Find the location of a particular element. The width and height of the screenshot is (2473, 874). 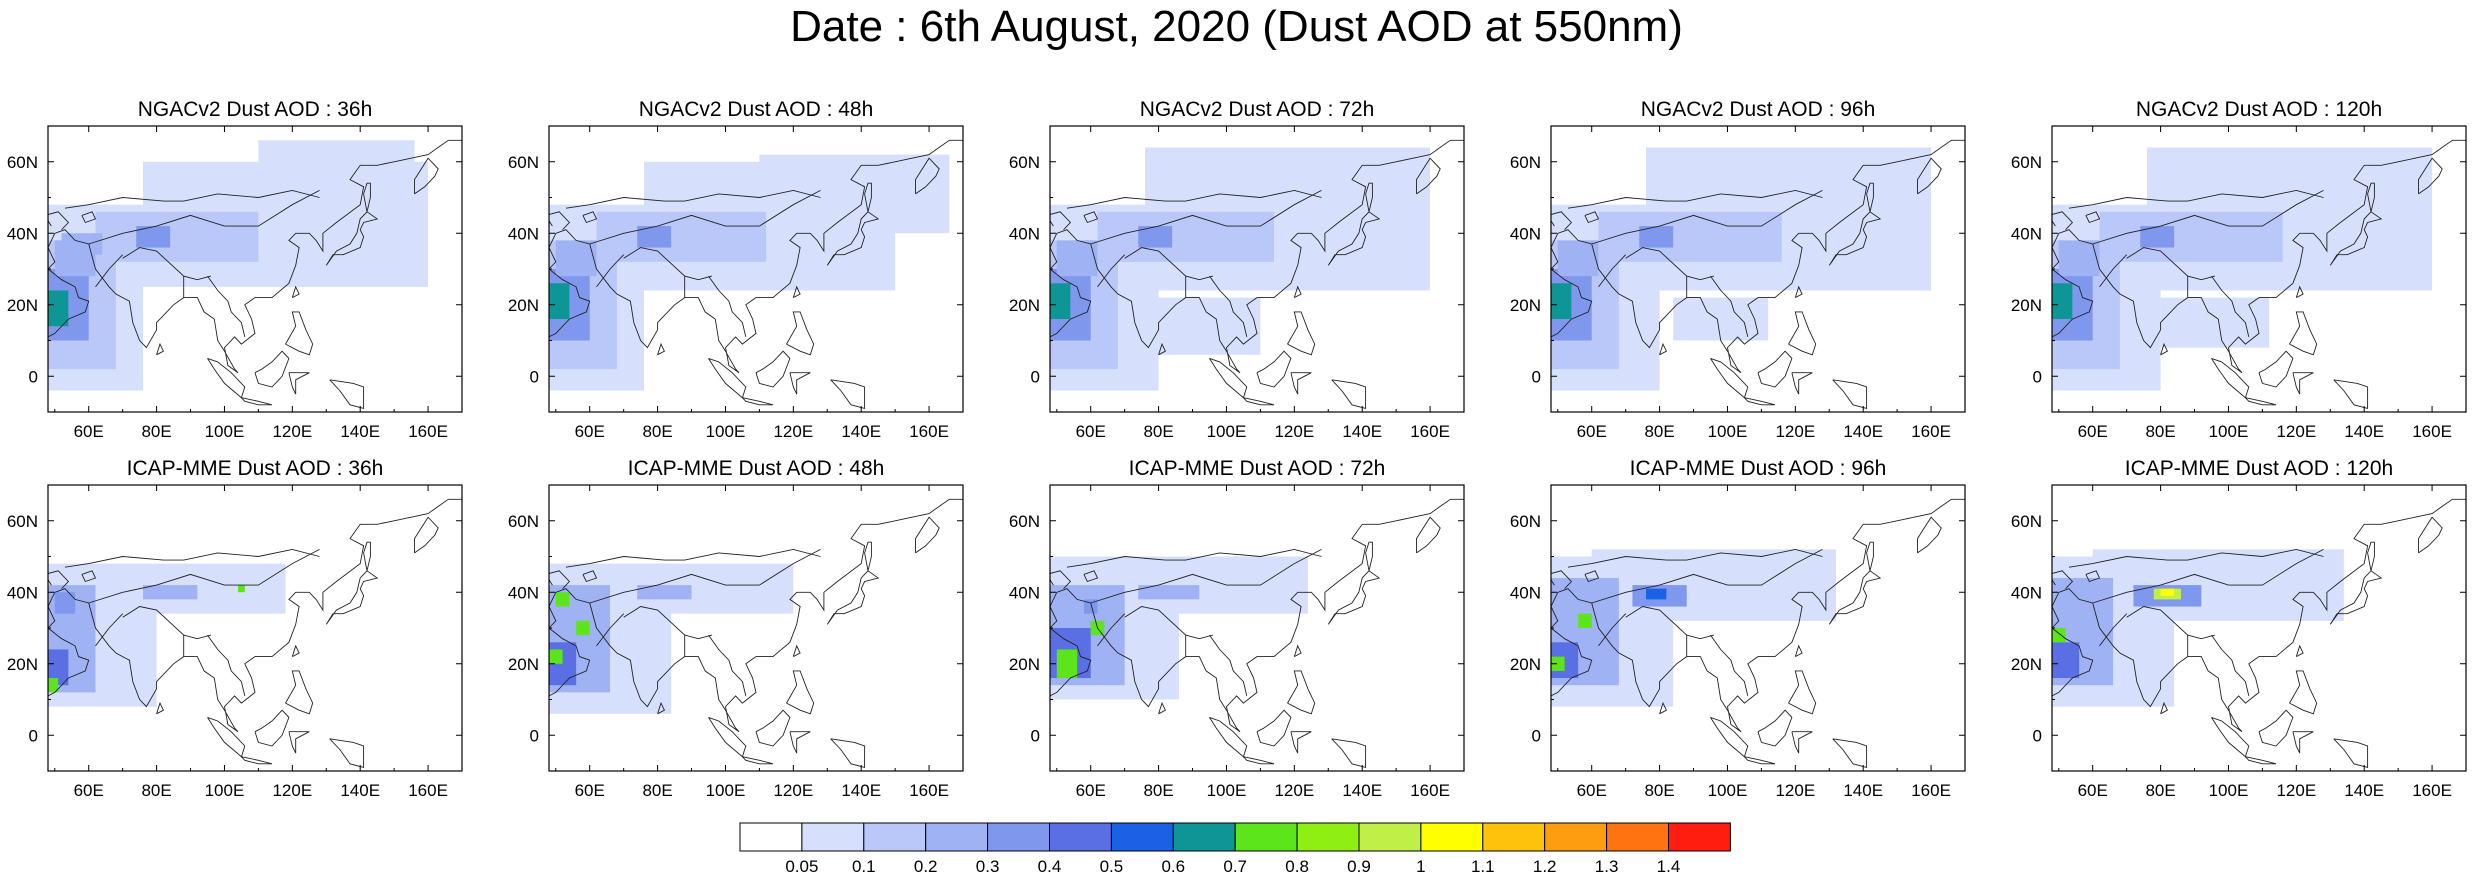

colorbar-label: 1 is located at coordinates (1420, 865).